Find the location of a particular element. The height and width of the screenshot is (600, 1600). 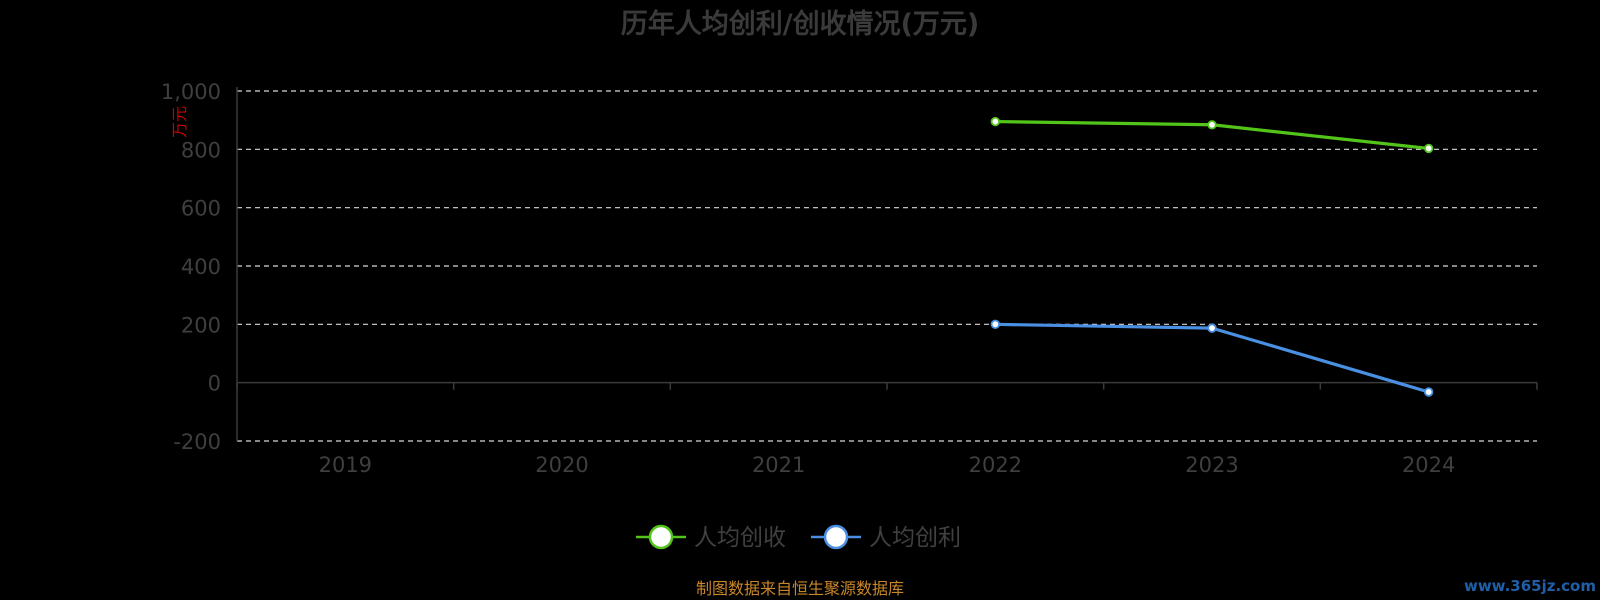

x-tick-label: 2024 is located at coordinates (1428, 465).